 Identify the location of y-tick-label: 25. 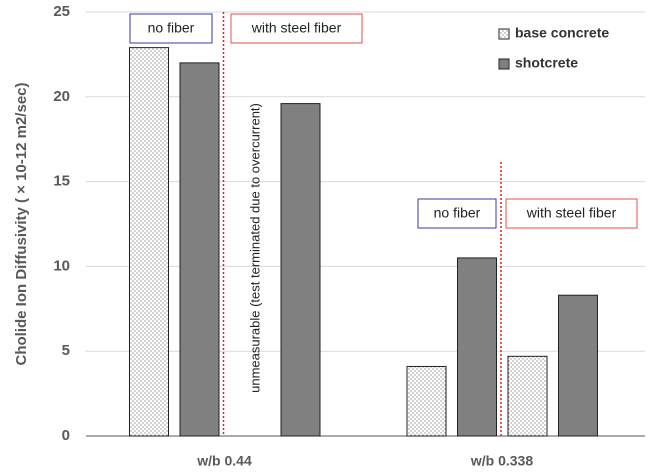
(61, 11).